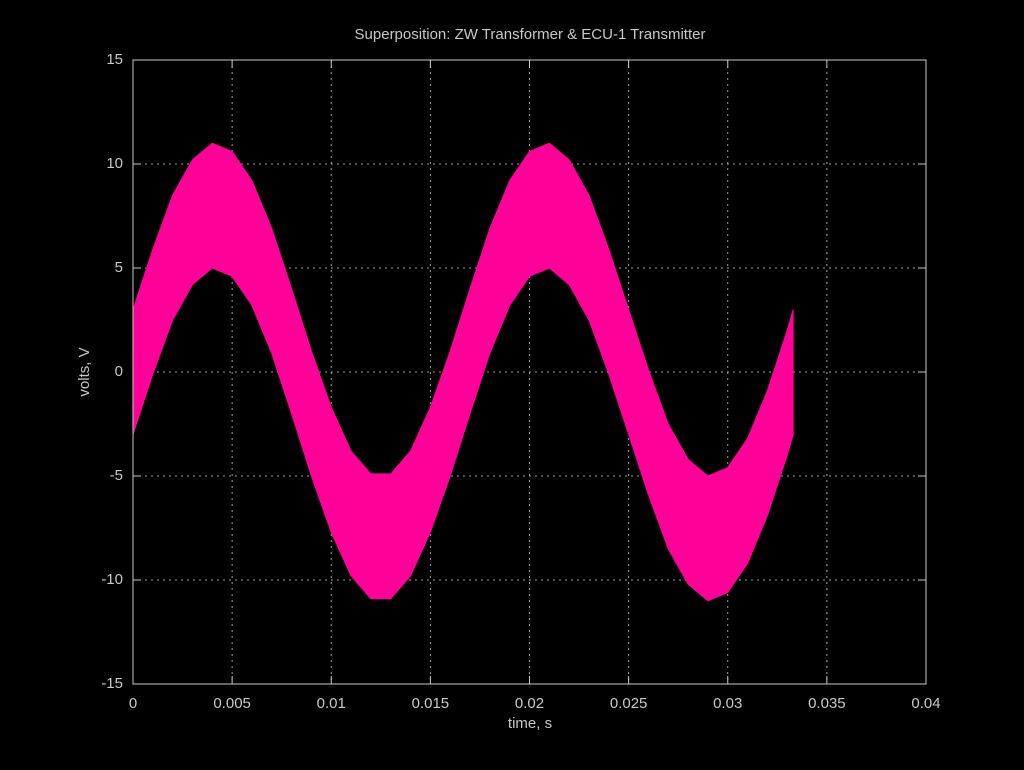 This screenshot has height=770, width=1024. What do you see at coordinates (629, 703) in the screenshot?
I see `x-tick-label: 0.025` at bounding box center [629, 703].